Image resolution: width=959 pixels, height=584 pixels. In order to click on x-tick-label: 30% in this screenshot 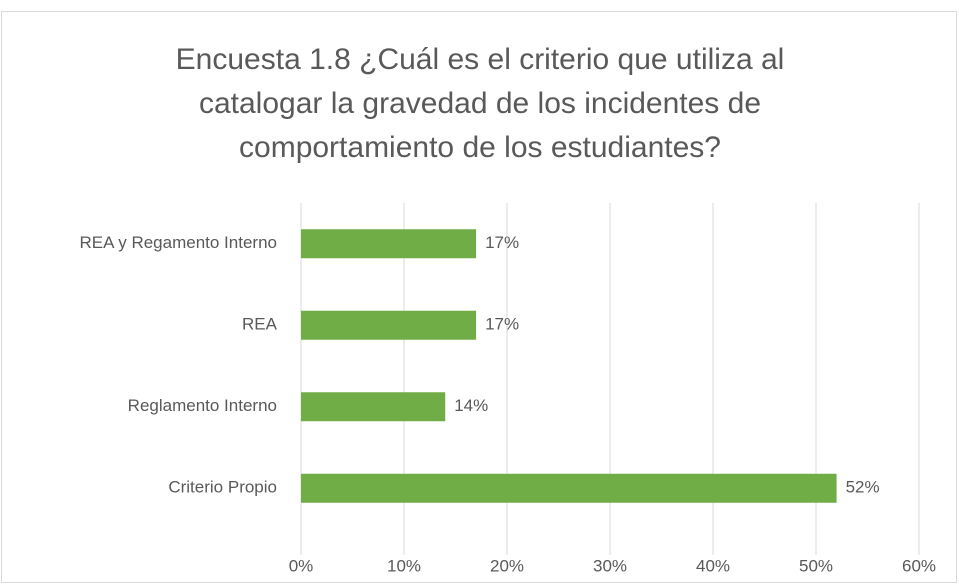, I will do `click(610, 565)`.